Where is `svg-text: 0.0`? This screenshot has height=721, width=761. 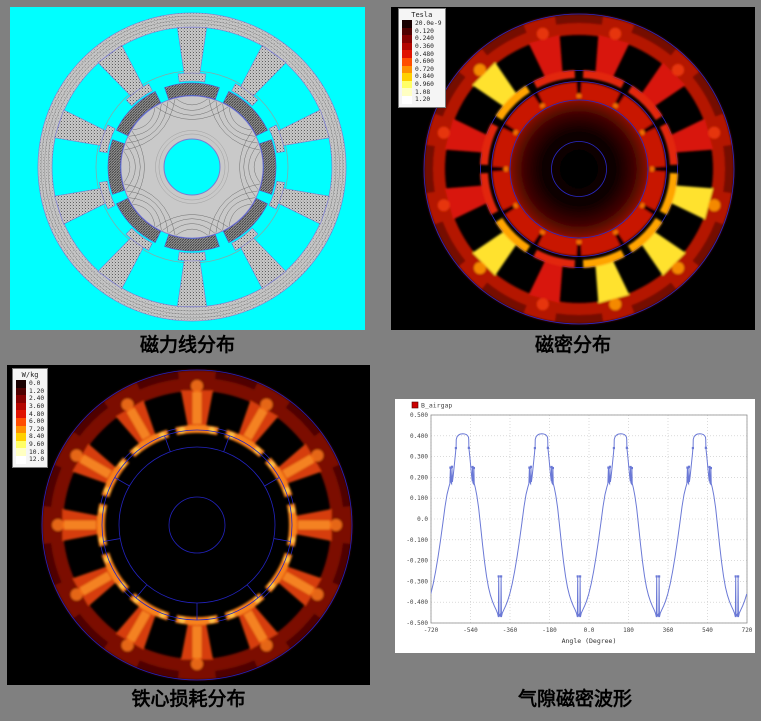
svg-text: 0.0 is located at coordinates (422, 519).